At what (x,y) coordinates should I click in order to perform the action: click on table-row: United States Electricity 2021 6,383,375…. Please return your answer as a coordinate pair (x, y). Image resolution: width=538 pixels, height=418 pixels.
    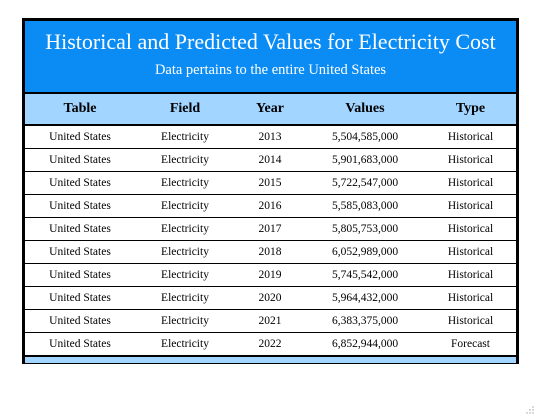
    Looking at the image, I should click on (270, 321).